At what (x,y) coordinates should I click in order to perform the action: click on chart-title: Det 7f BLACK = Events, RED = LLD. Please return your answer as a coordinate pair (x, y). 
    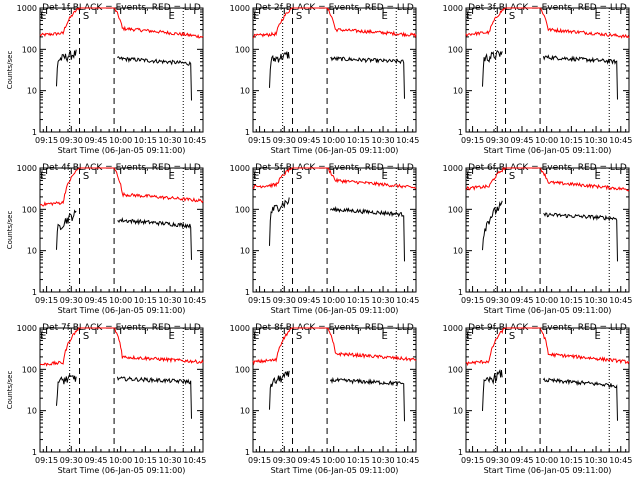
    Looking at the image, I should click on (121, 328).